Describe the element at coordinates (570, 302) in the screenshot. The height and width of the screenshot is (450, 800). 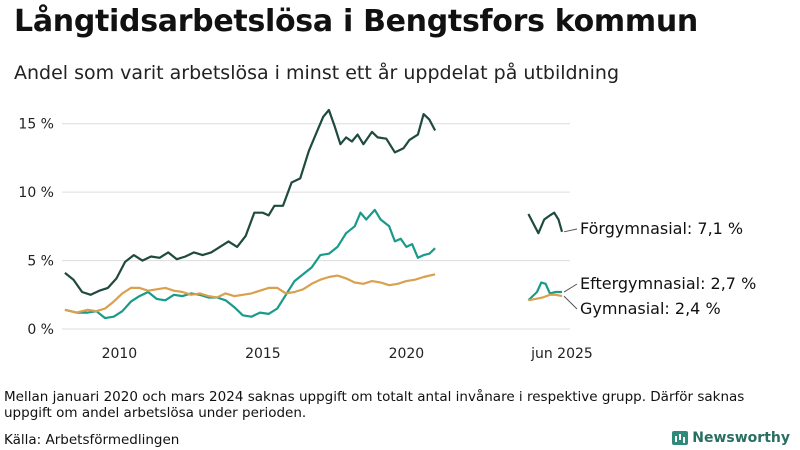
I see `label-leader-gymnasial` at that location.